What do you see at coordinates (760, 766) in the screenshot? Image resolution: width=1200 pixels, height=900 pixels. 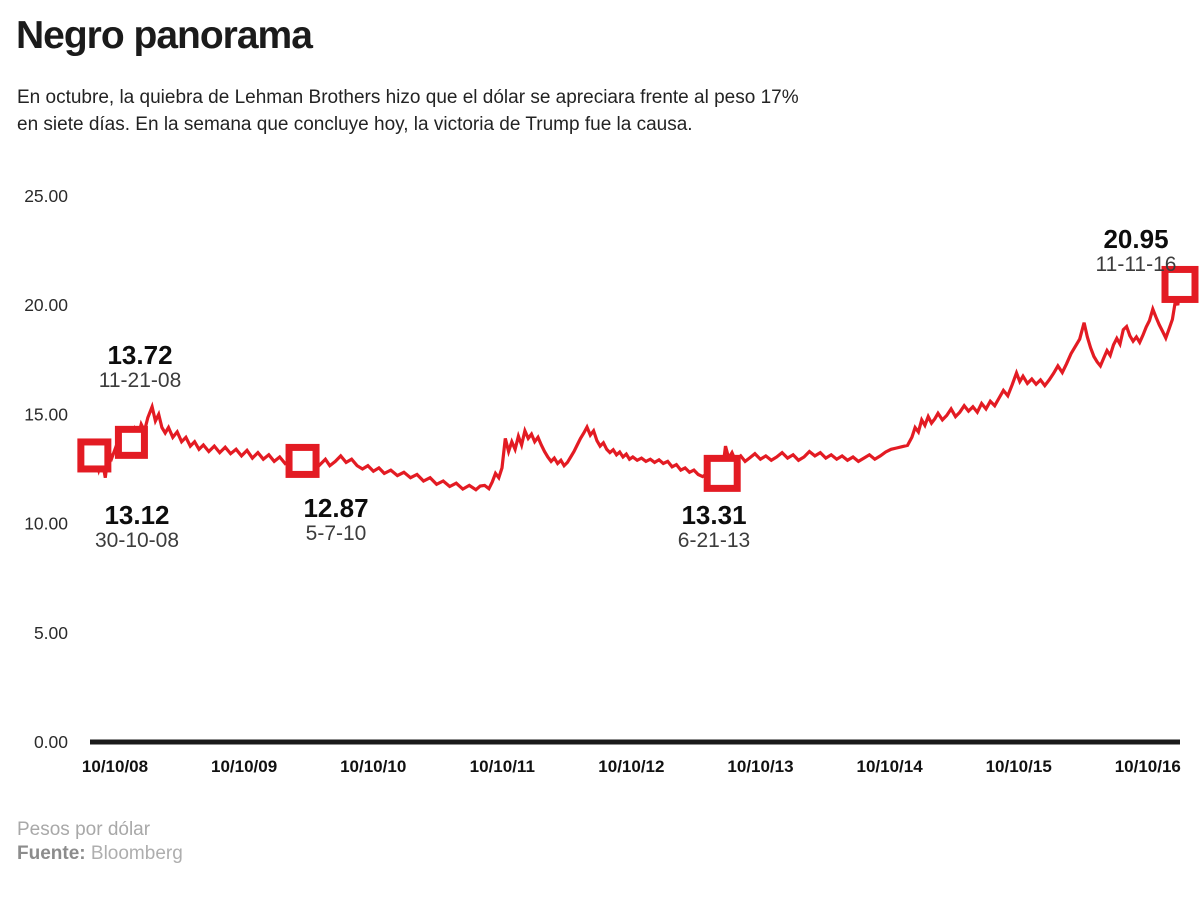 I see `x-axis-tick-label: 10/10/13` at bounding box center [760, 766].